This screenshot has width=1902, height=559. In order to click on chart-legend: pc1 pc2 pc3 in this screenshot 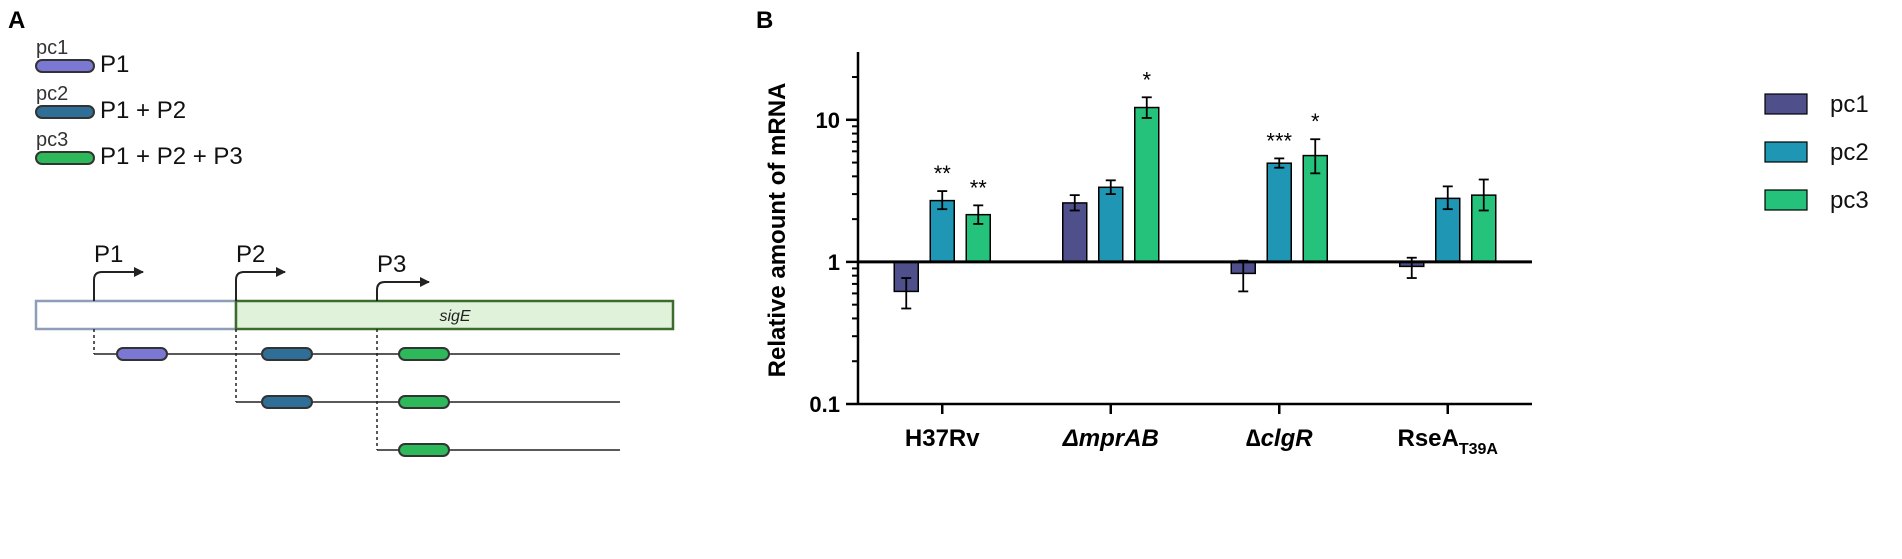, I will do `click(1816, 152)`.